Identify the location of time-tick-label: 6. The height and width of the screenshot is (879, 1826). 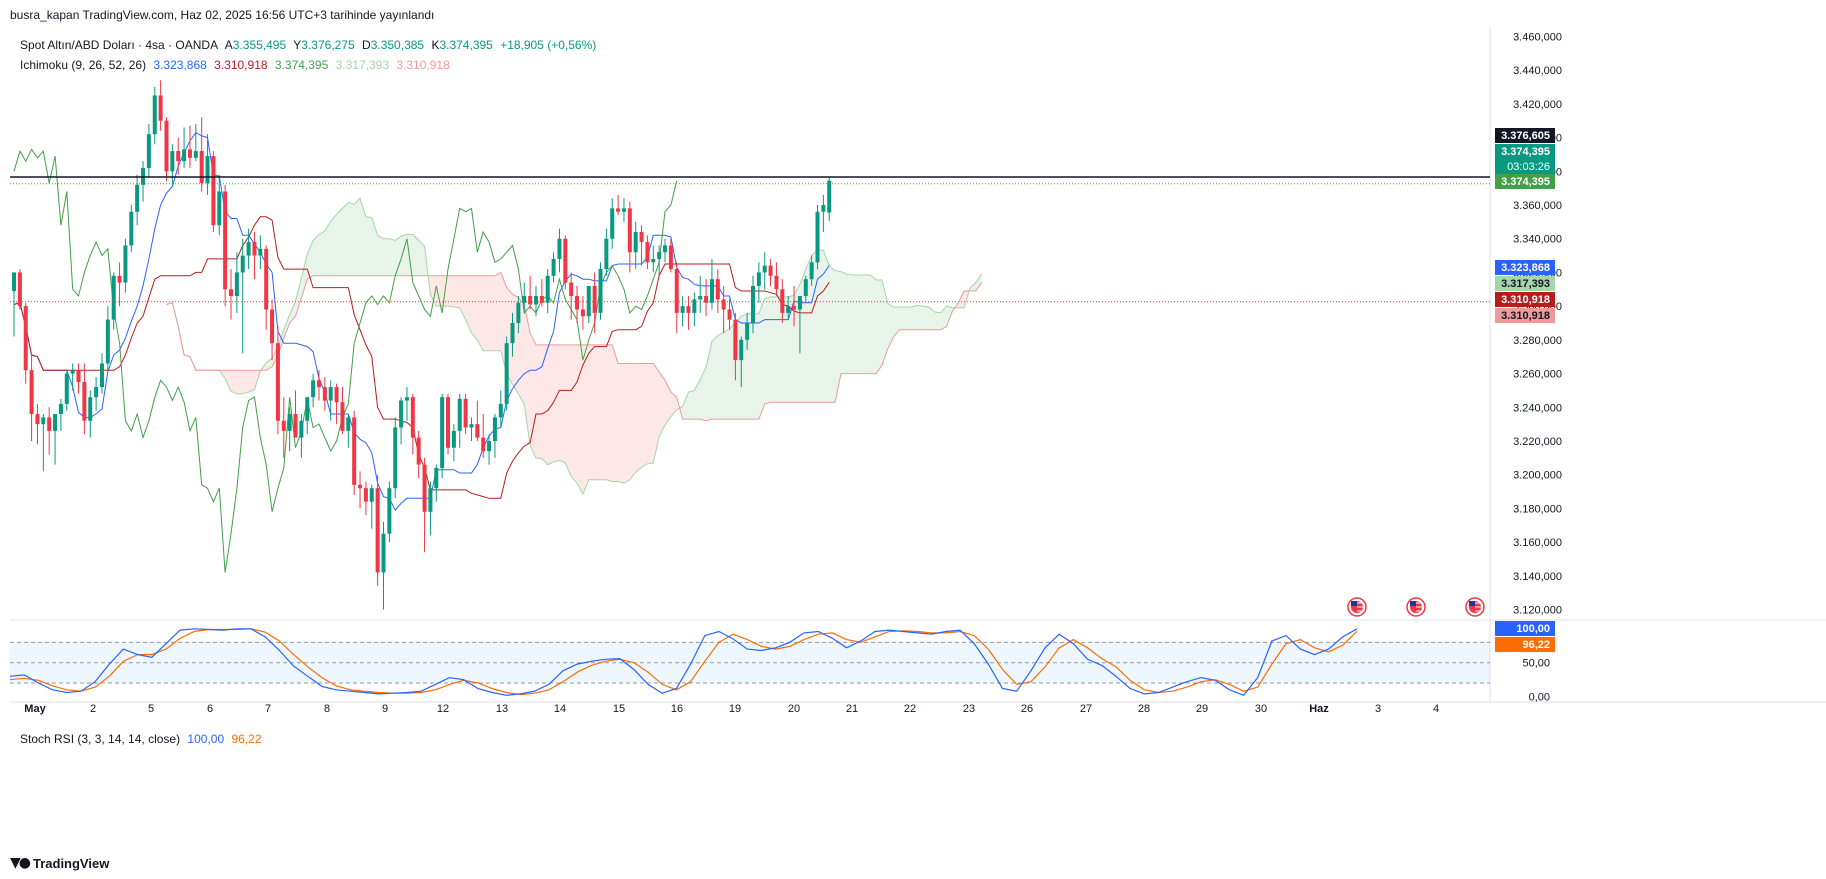
(210, 709).